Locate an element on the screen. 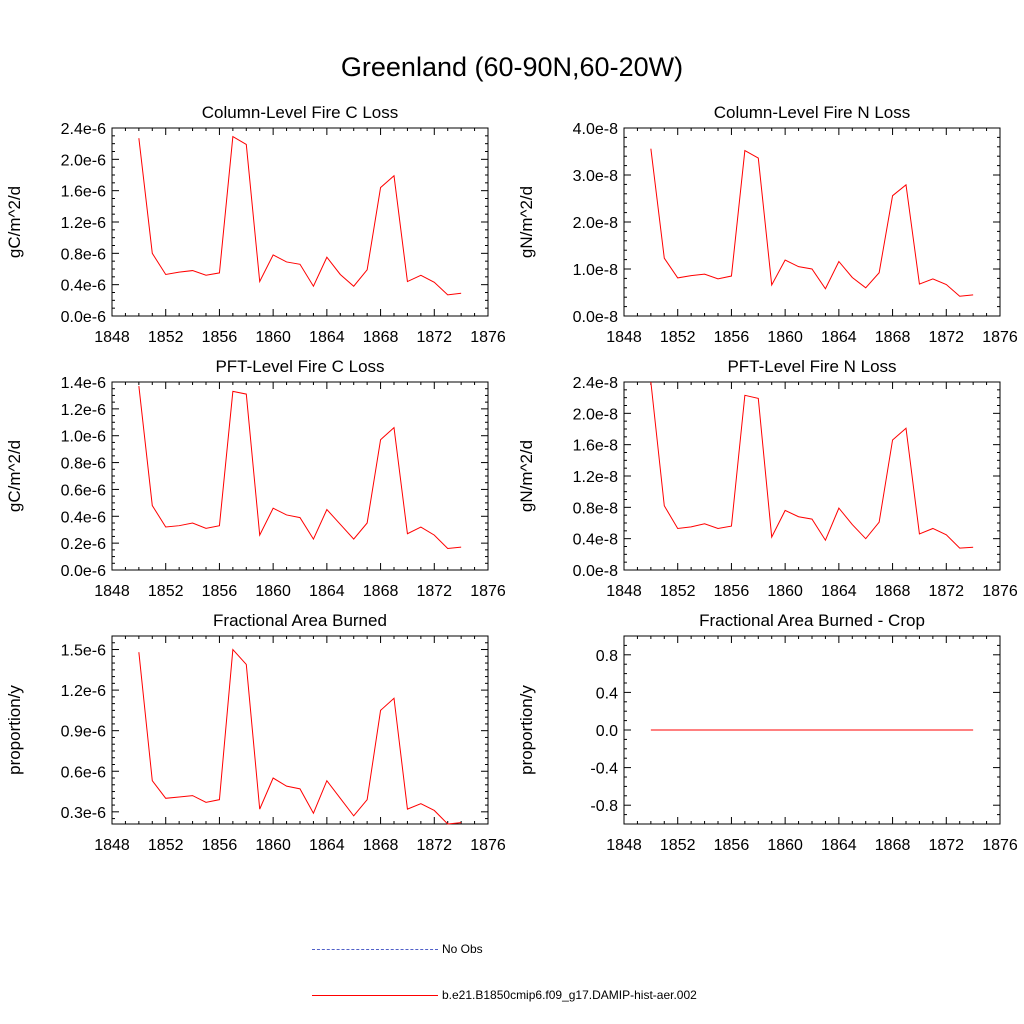 This screenshot has width=1024, height=1024. y-tick-label: 0.4 is located at coordinates (607, 693).